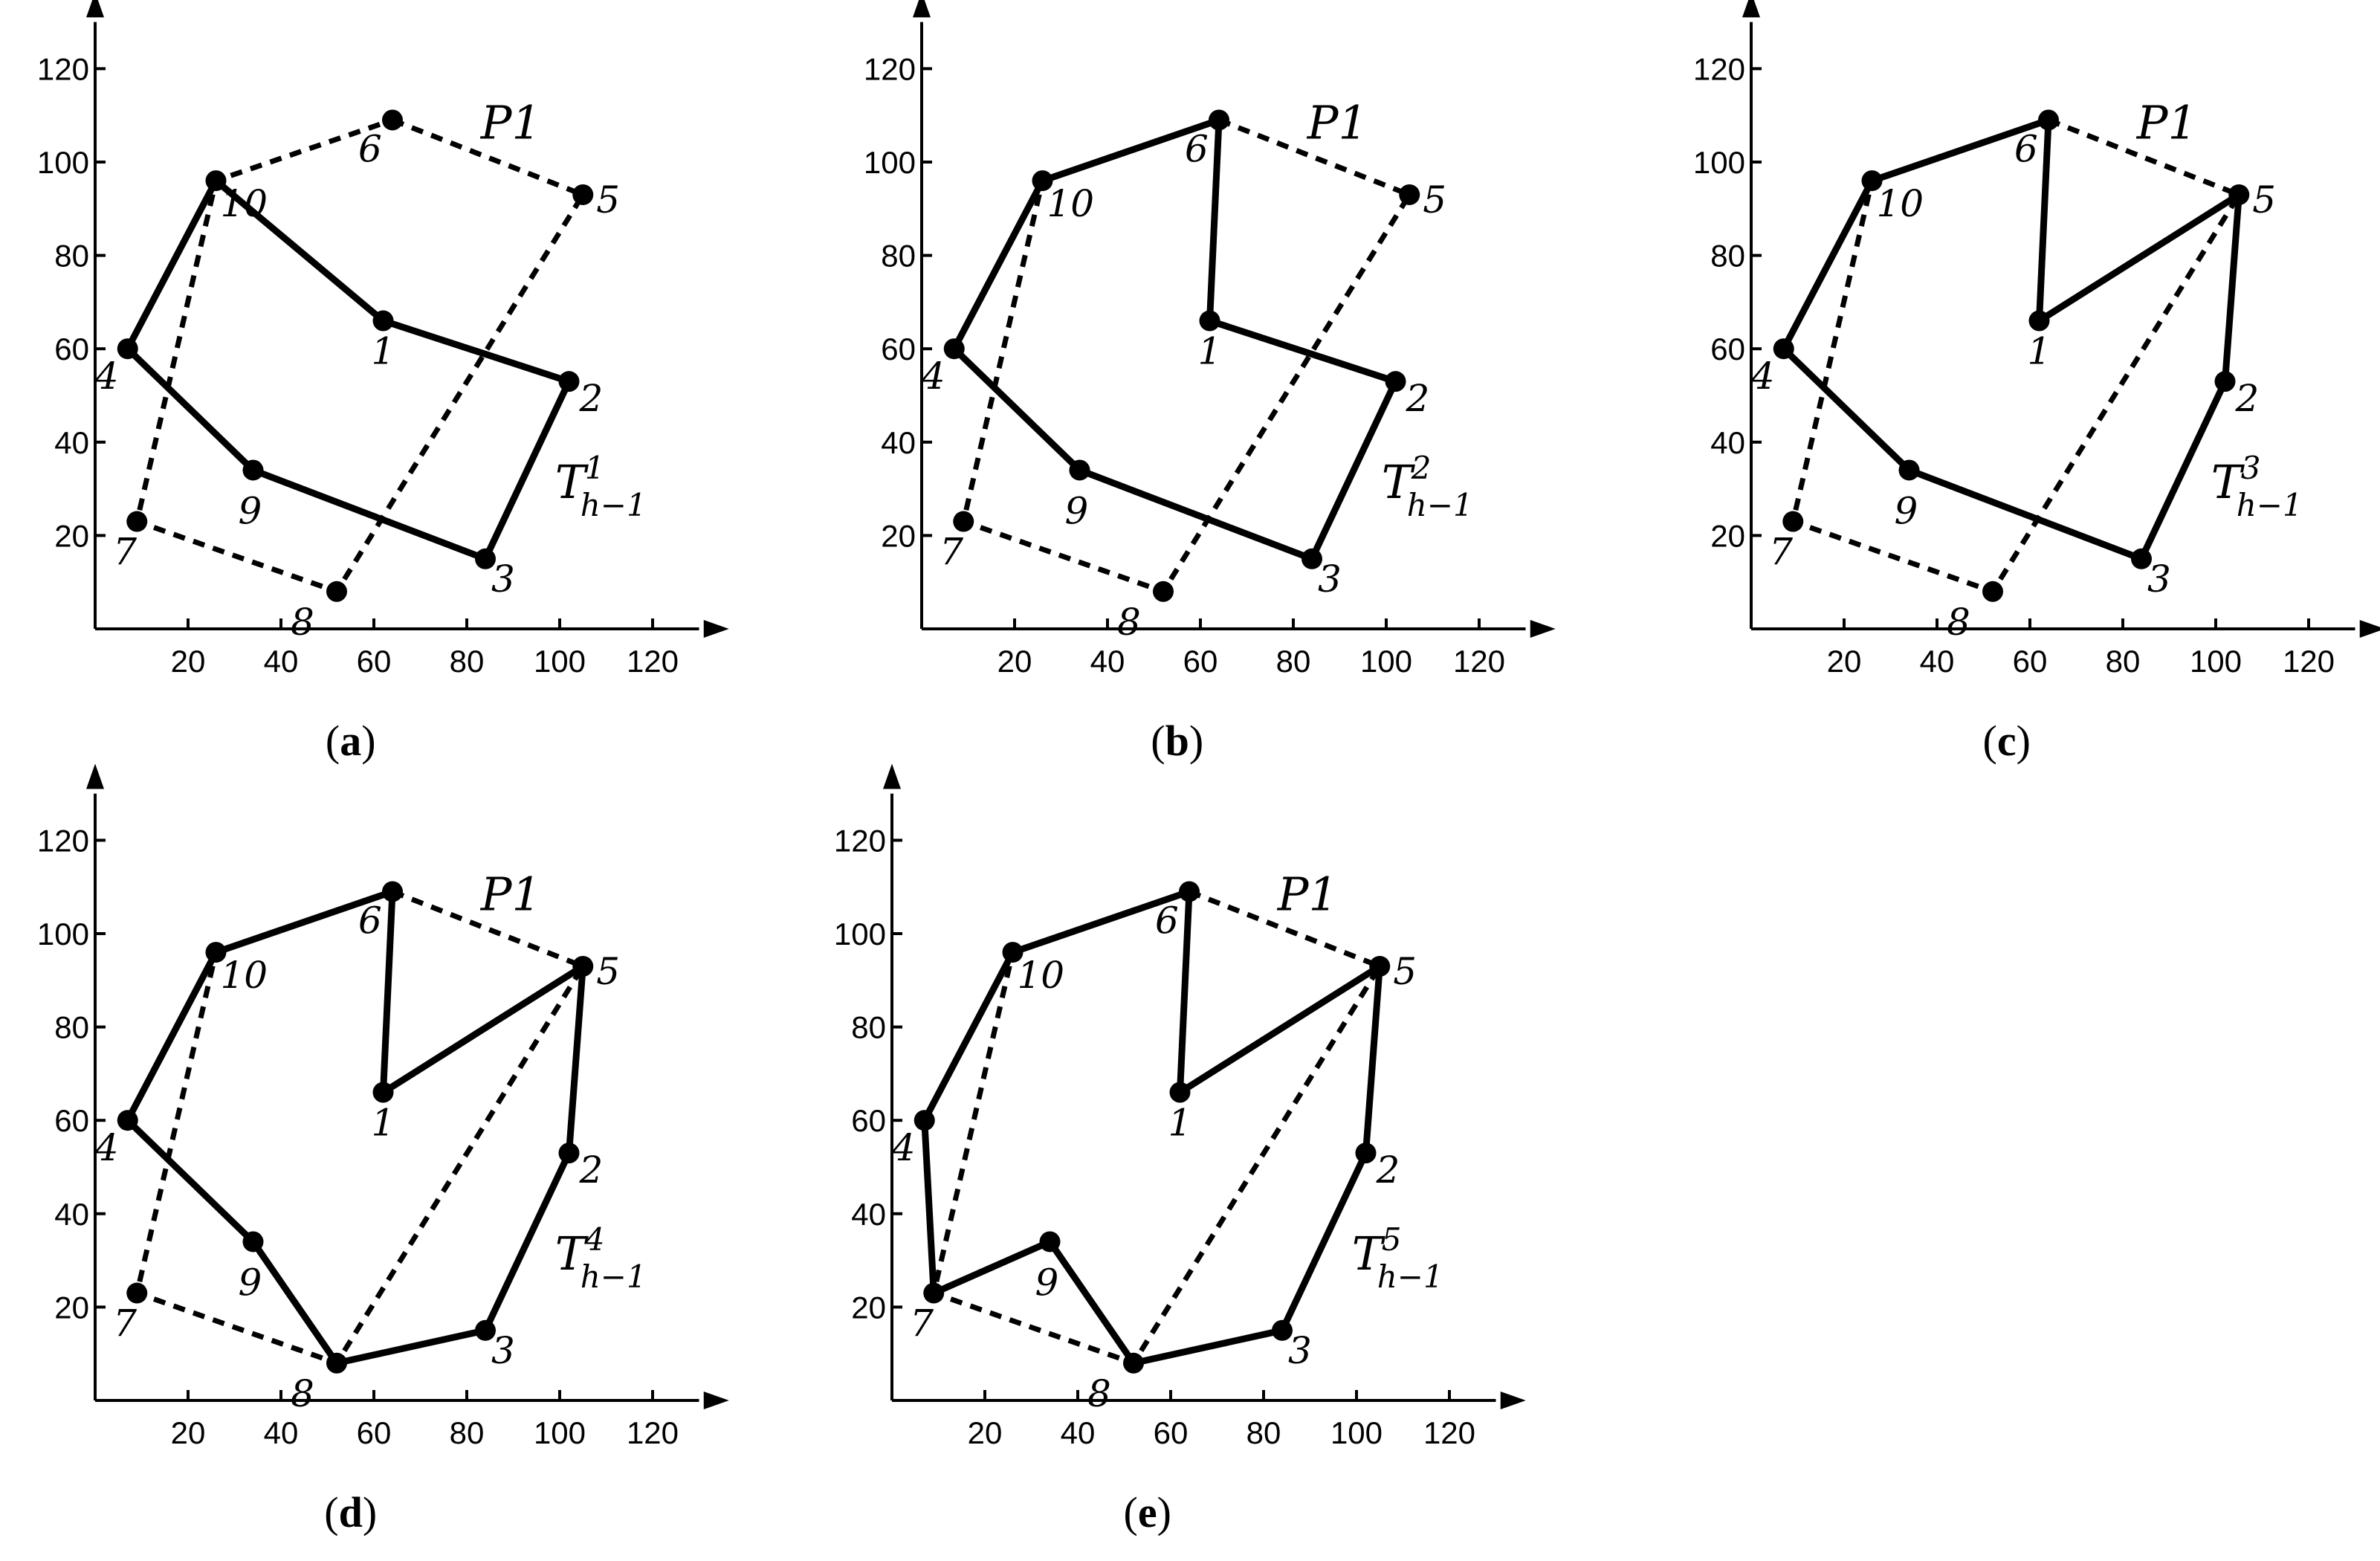 This screenshot has height=1561, width=2380. What do you see at coordinates (1728, 349) in the screenshot?
I see `y-tick-label: 60` at bounding box center [1728, 349].